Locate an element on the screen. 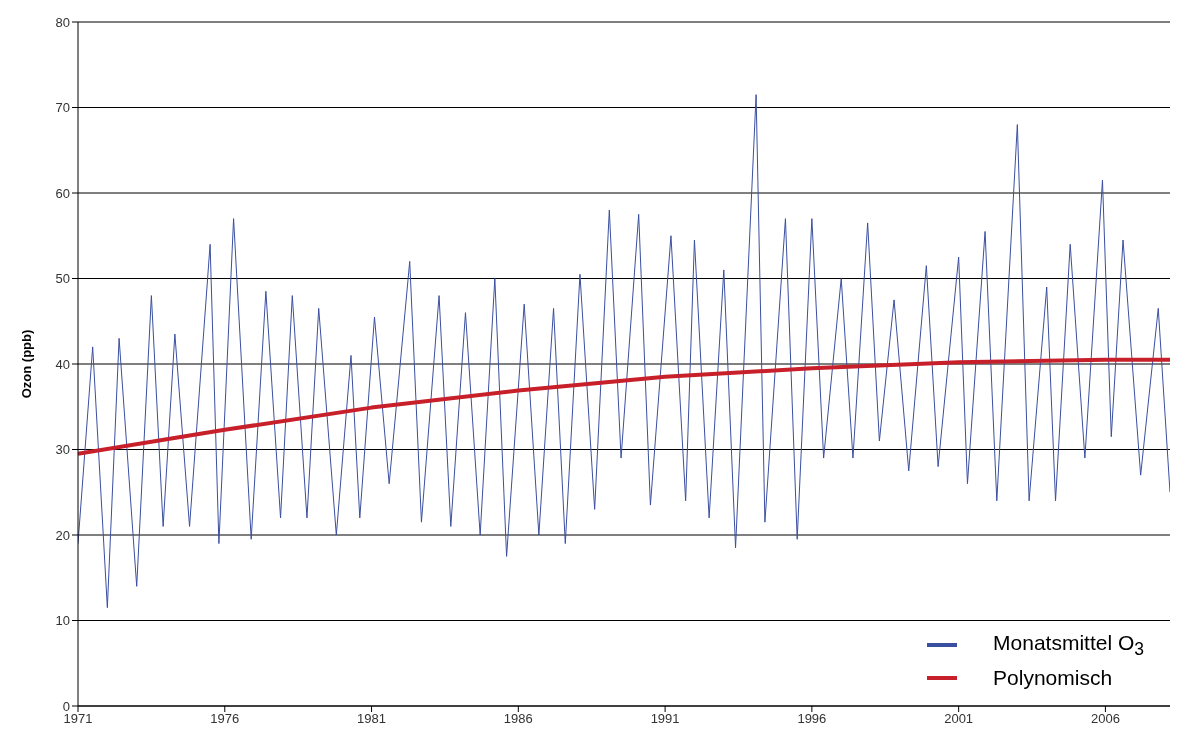  y-tick-label: 10 is located at coordinates (62, 621).